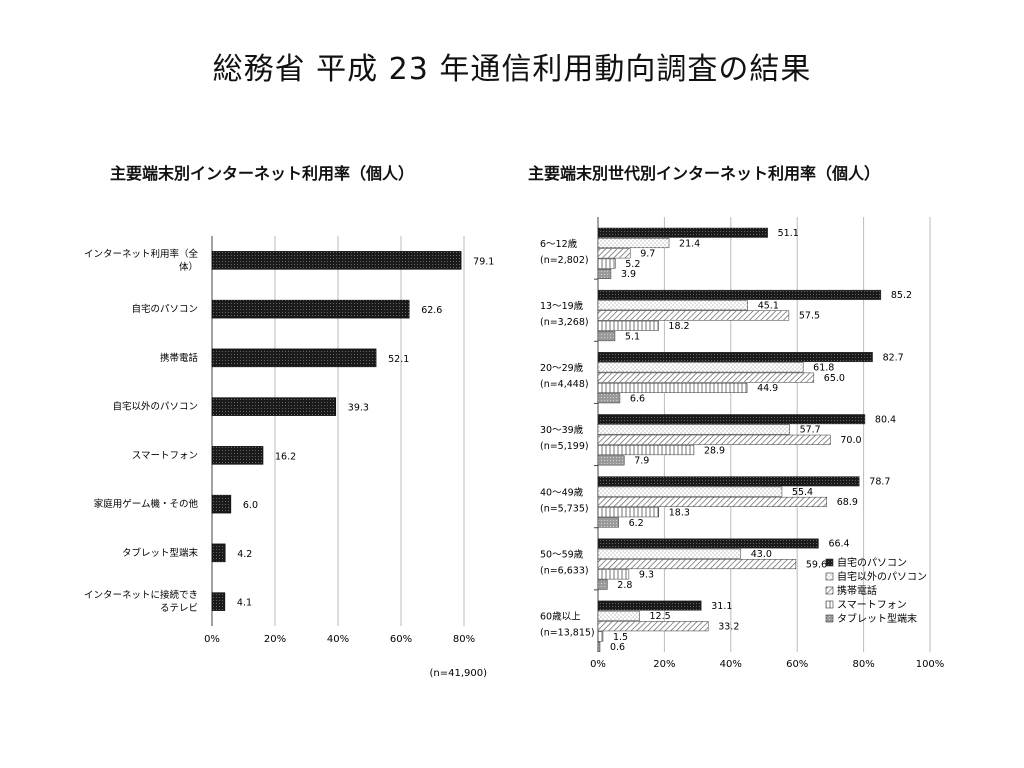 The width and height of the screenshot is (1024, 768). I want to click on right-value-label: 51.1, so click(788, 233).